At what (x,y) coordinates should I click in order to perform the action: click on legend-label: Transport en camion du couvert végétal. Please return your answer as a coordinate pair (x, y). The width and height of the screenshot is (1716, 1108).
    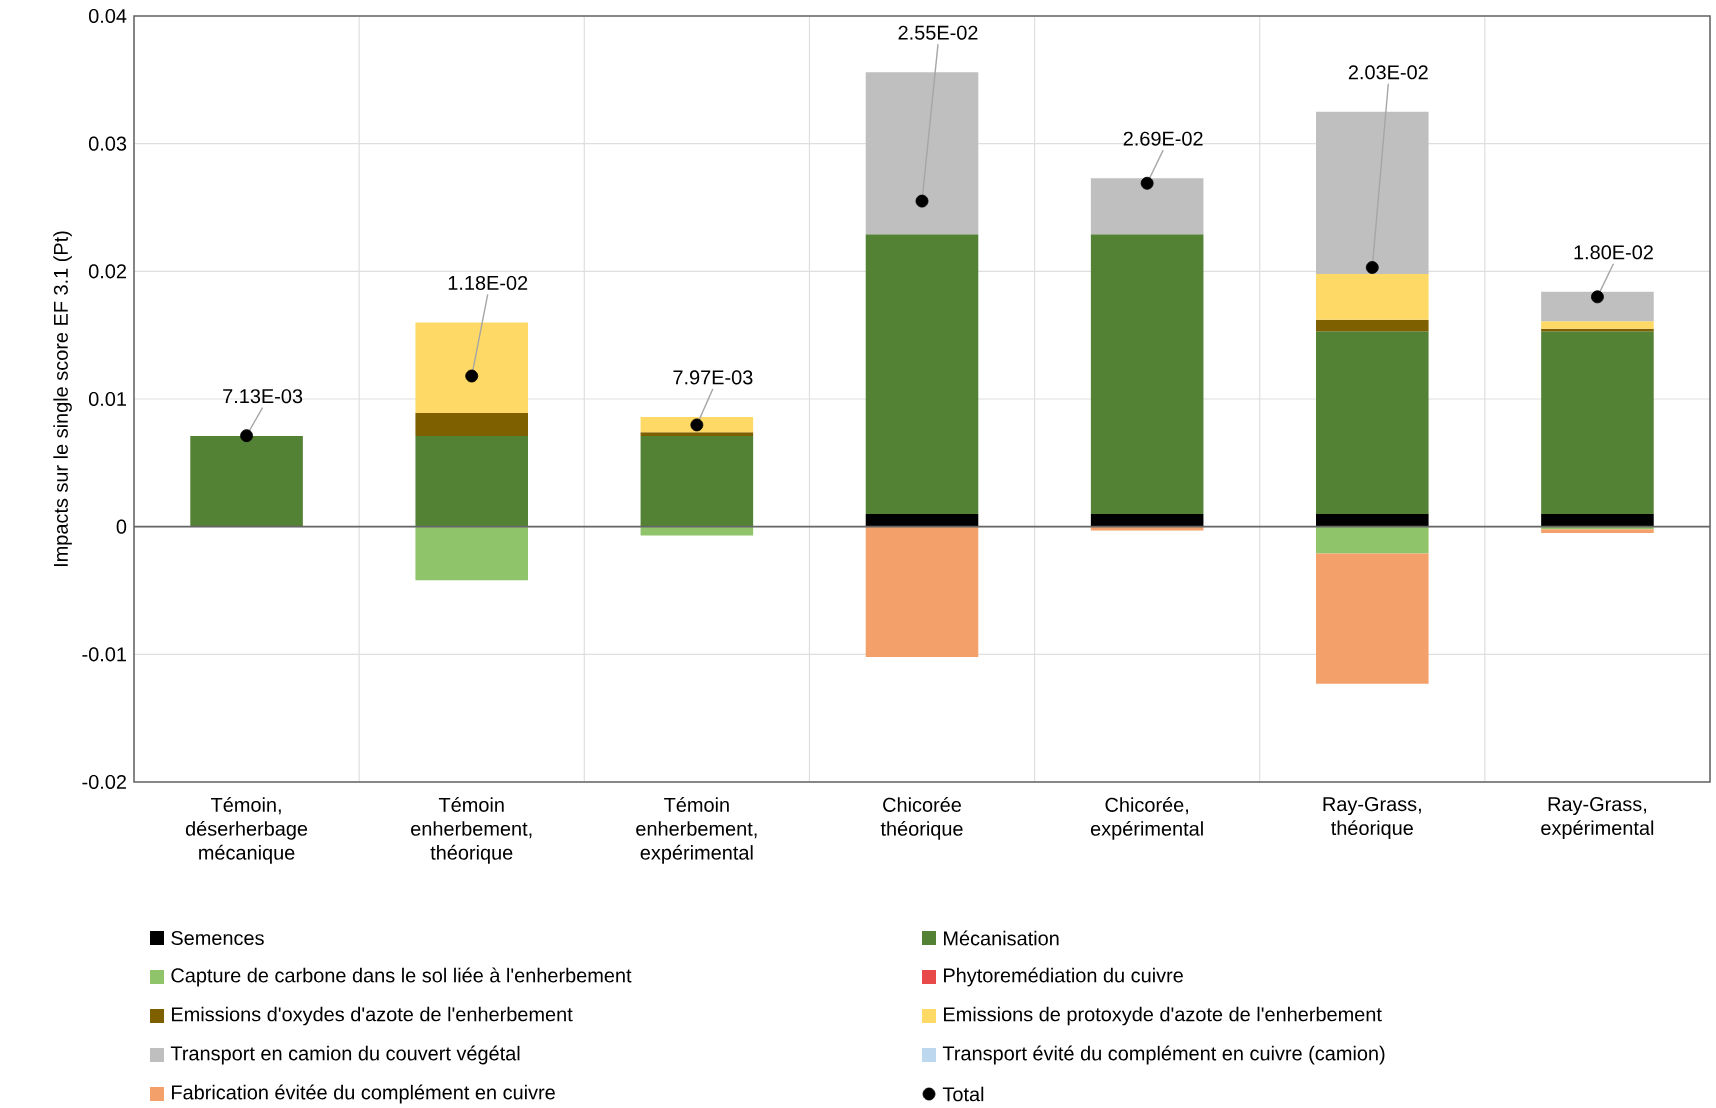
    Looking at the image, I should click on (345, 1055).